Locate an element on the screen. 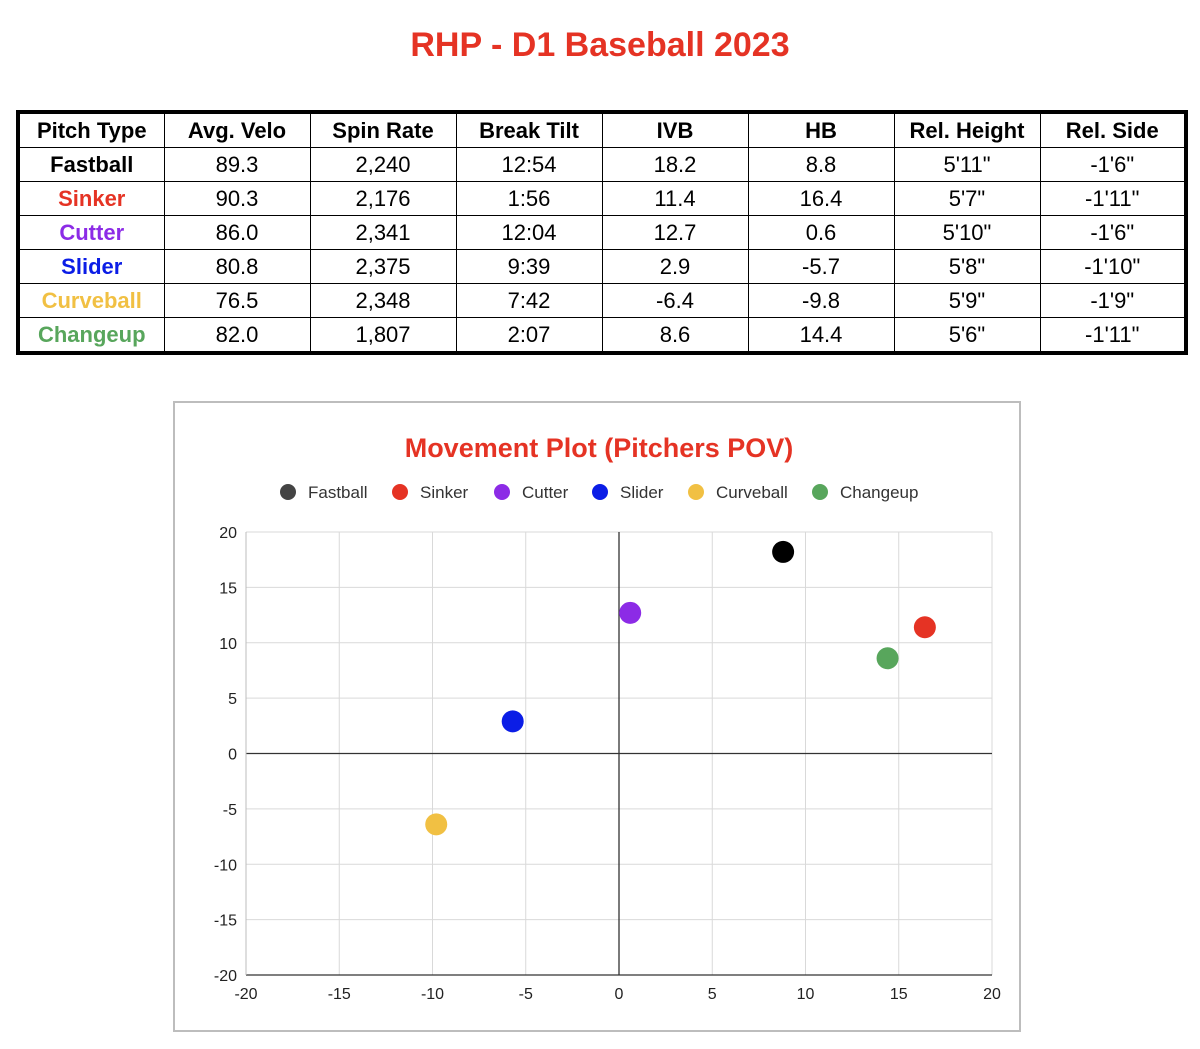 The width and height of the screenshot is (1200, 1049). table-cell: 82.0 is located at coordinates (237, 335).